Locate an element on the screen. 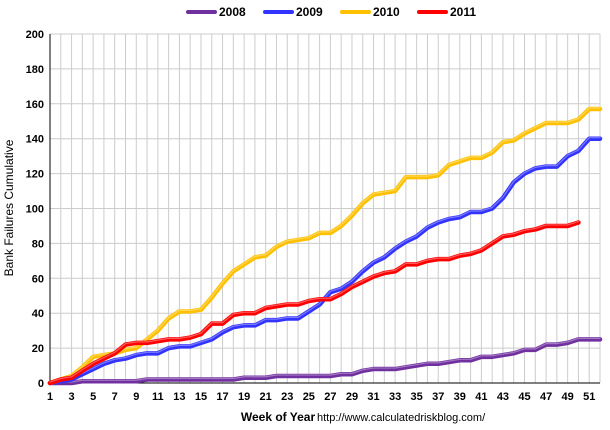  x-tick-label: 33 is located at coordinates (395, 397).